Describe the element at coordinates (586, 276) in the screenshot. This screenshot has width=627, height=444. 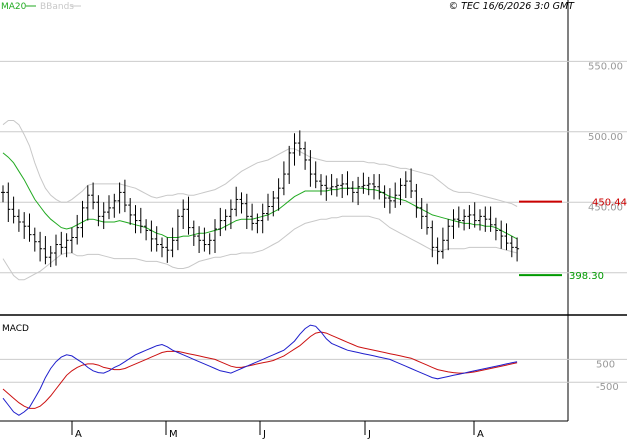
I see `support-level-label: 398.30` at that location.